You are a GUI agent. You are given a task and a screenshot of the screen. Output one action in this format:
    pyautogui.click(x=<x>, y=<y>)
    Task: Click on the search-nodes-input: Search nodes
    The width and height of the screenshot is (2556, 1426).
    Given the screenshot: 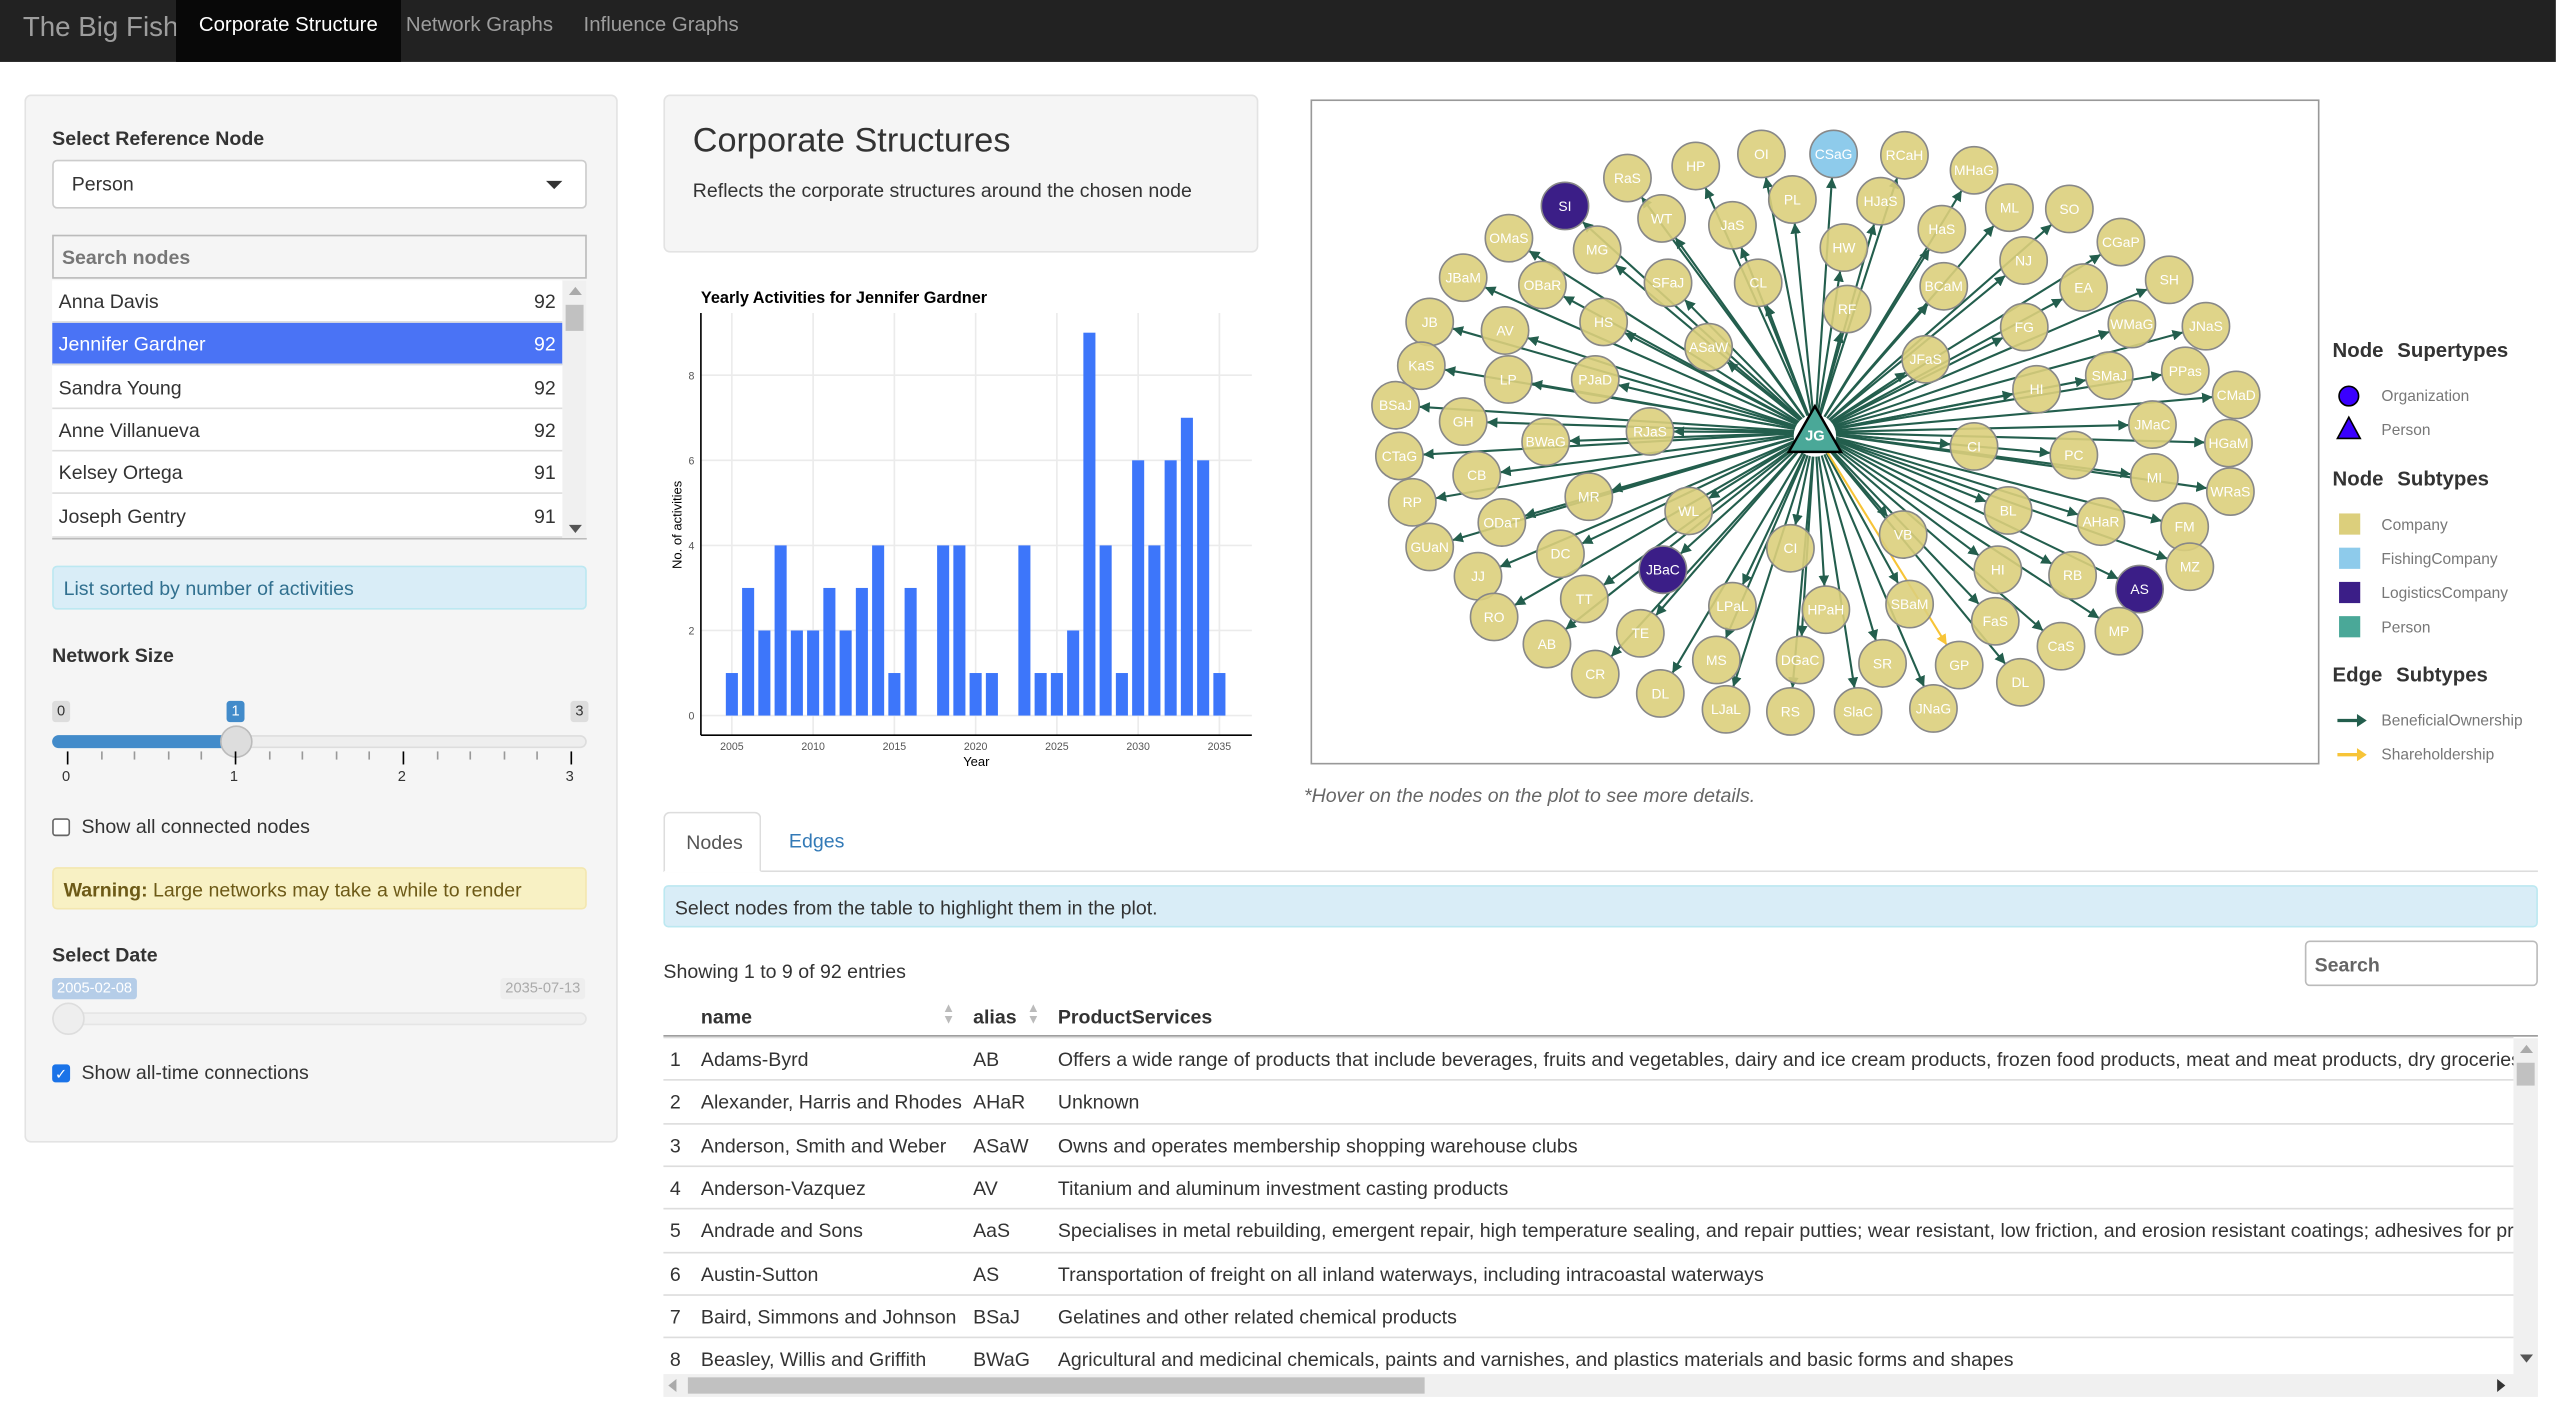 What is the action you would take?
    pyautogui.click(x=319, y=256)
    